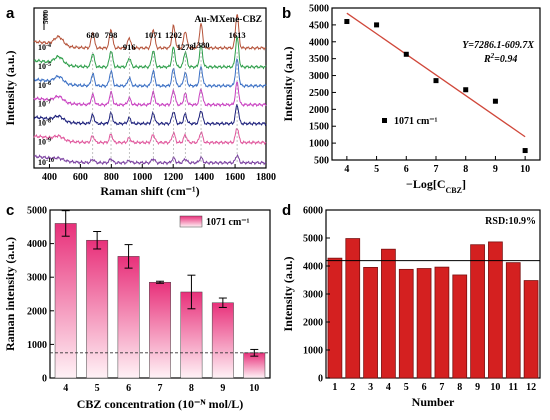 This screenshot has width=550, height=420. I want to click on x-tick-label: 11, so click(513, 387).